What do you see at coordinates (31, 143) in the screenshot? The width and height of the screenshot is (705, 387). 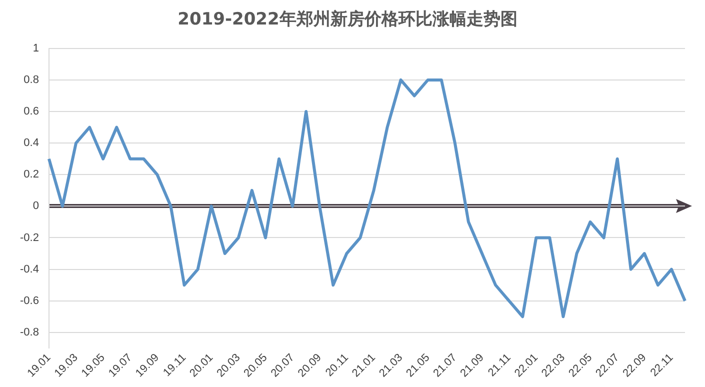 I see `y-tick-label: 0.4` at bounding box center [31, 143].